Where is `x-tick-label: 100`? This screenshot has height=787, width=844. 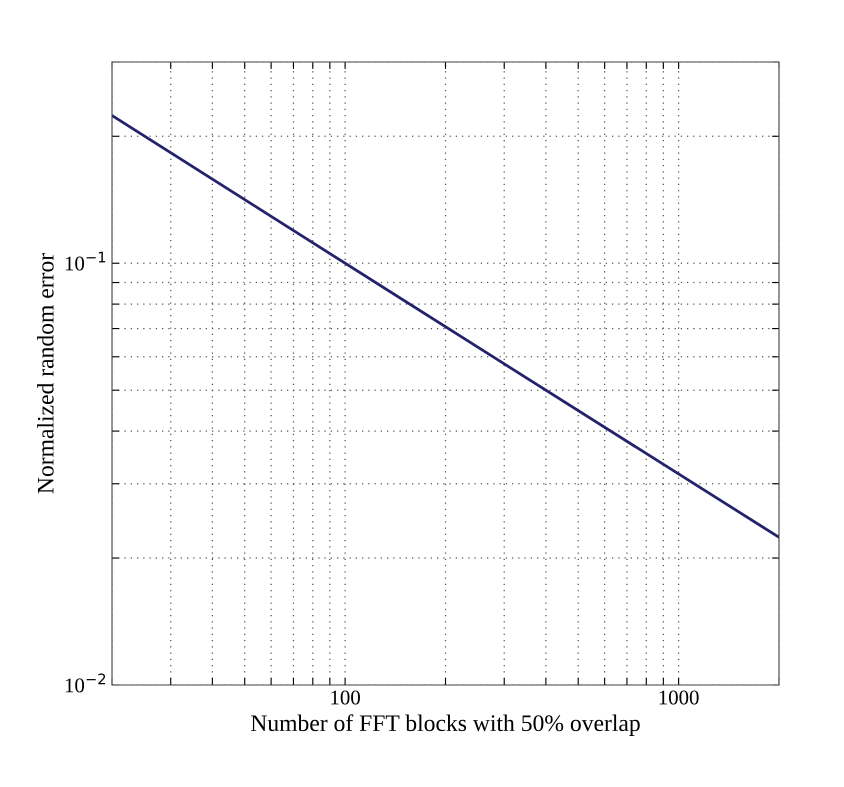
x-tick-label: 100 is located at coordinates (345, 697).